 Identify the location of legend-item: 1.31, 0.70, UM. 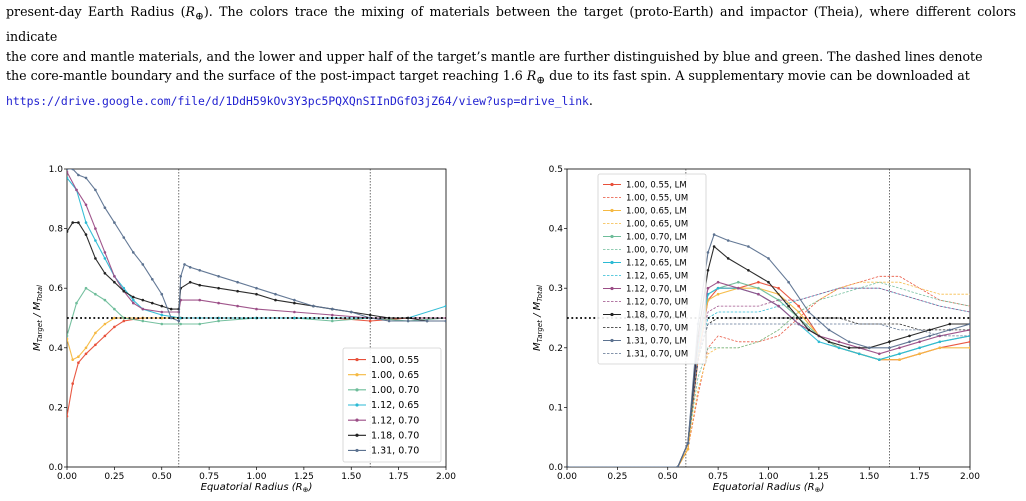
(645, 355).